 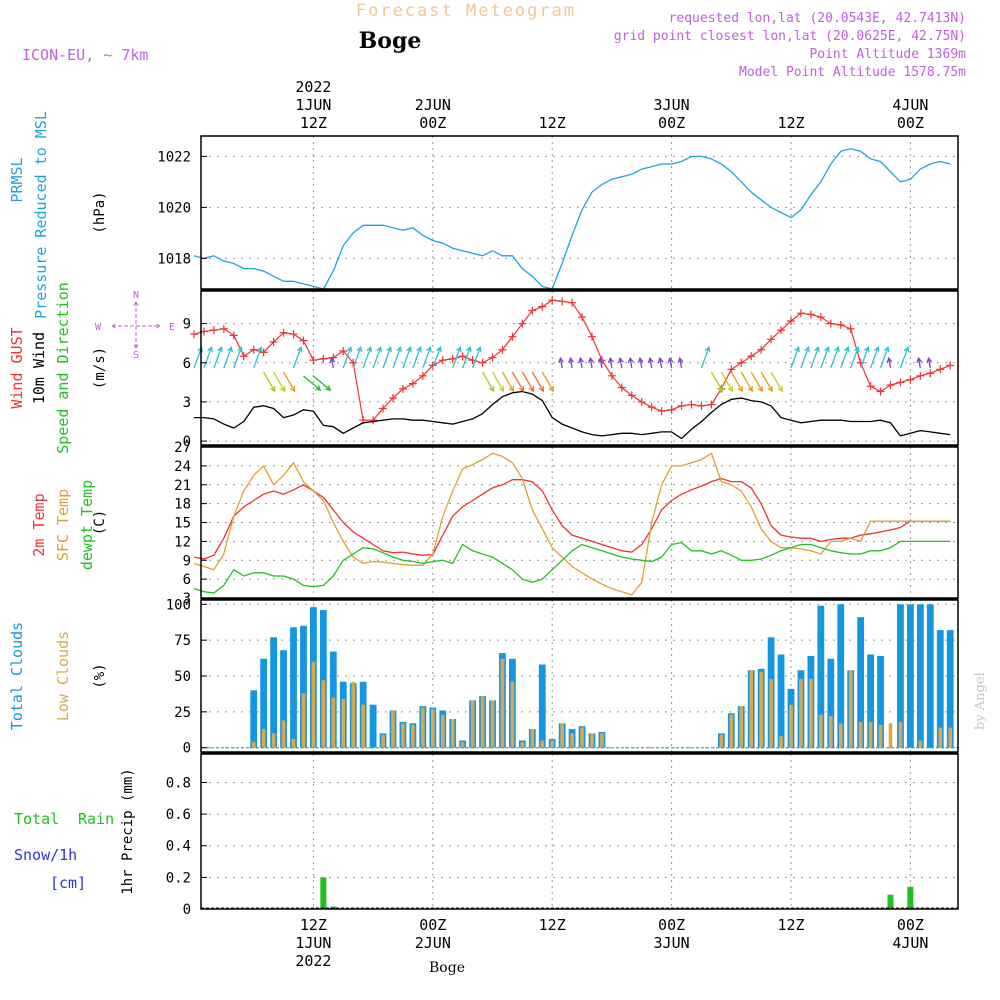 What do you see at coordinates (579, 831) in the screenshot?
I see `panel-frame` at bounding box center [579, 831].